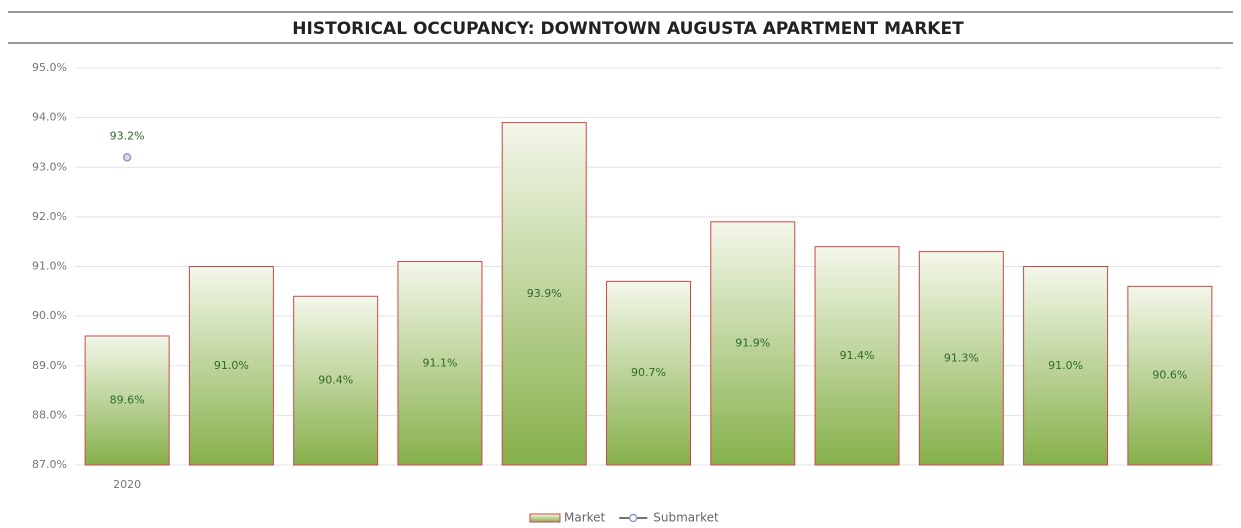 The width and height of the screenshot is (1241, 528). I want to click on data-label: 91.3%, so click(961, 357).